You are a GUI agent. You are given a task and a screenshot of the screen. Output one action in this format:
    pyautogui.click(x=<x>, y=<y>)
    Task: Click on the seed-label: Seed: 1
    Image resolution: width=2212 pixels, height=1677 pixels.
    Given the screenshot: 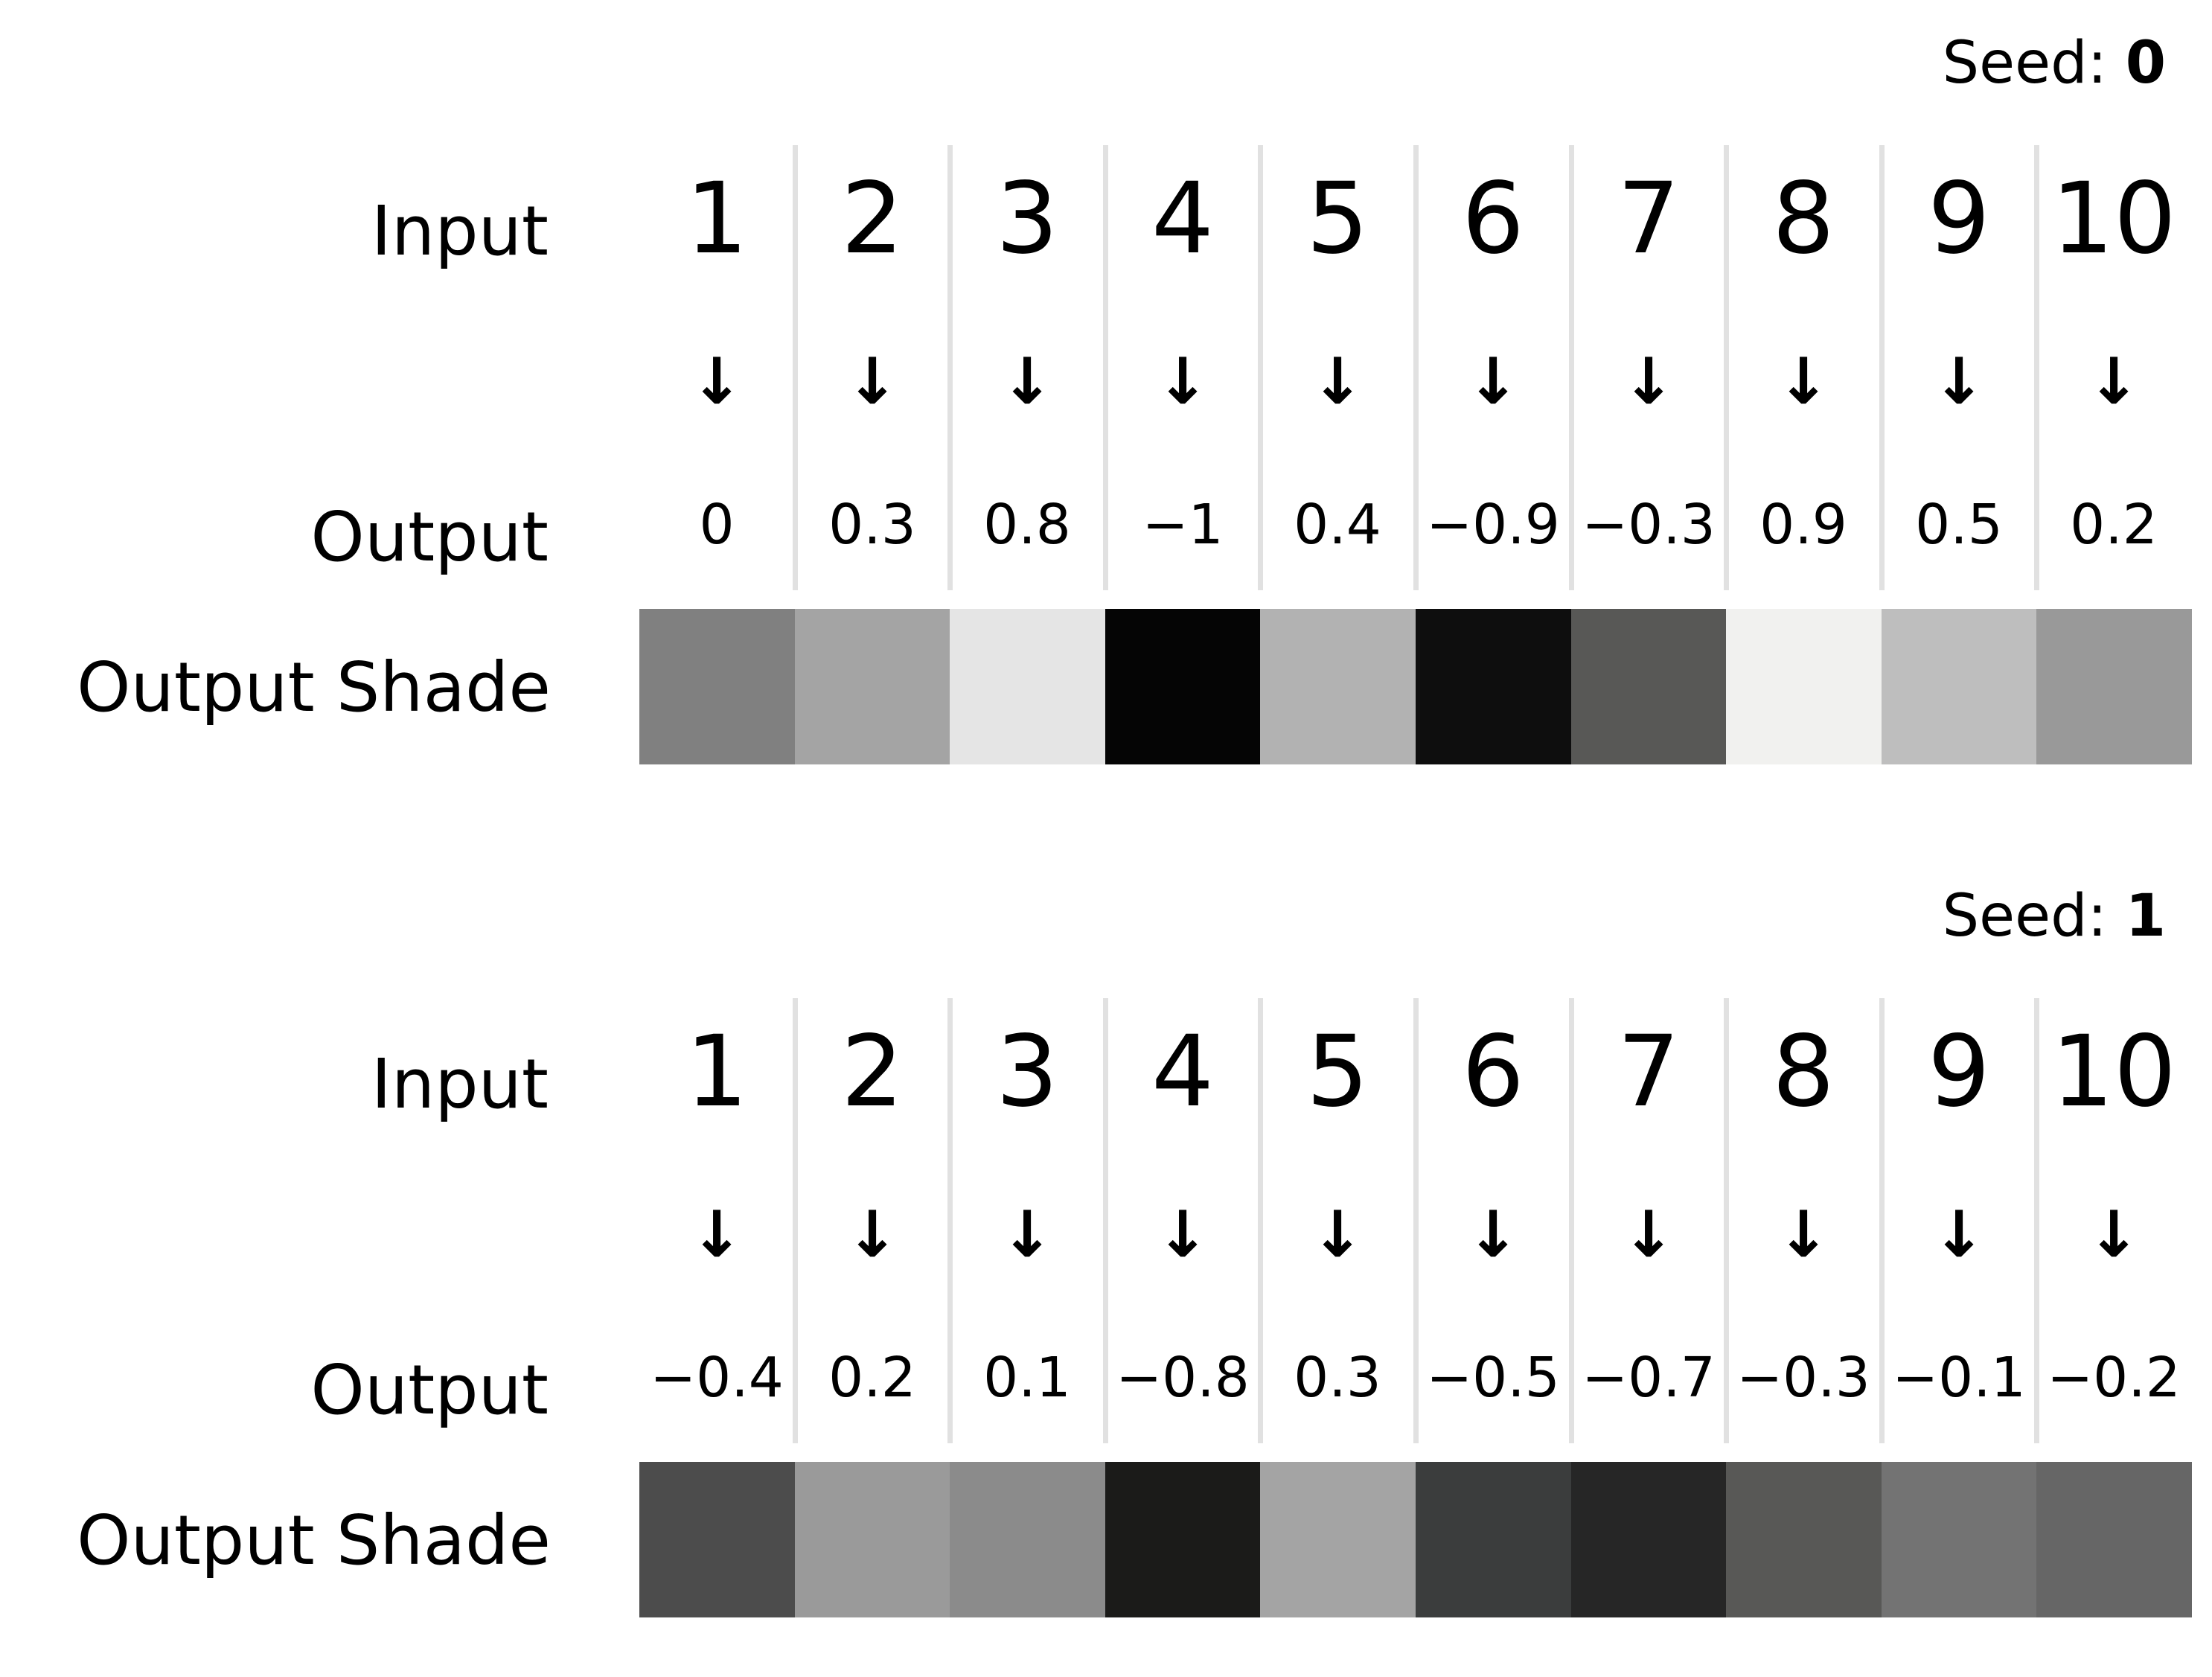 What is the action you would take?
    pyautogui.click(x=2054, y=917)
    